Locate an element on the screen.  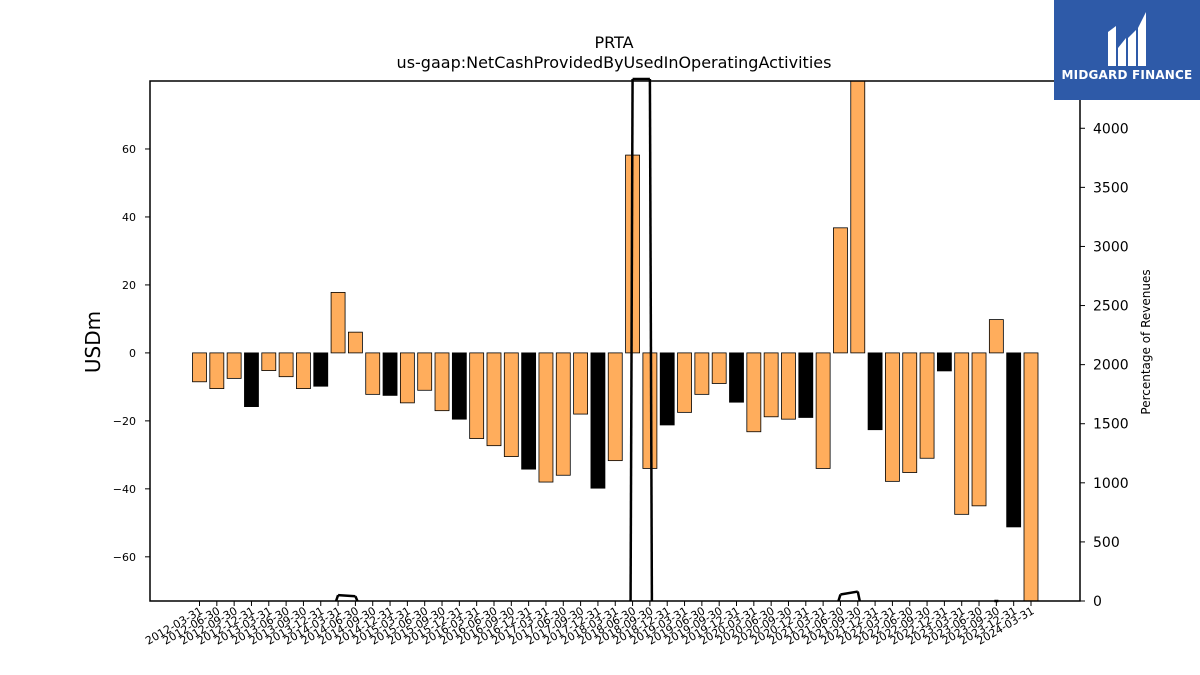
y-tick-label: 0 is located at coordinates (132, 353).